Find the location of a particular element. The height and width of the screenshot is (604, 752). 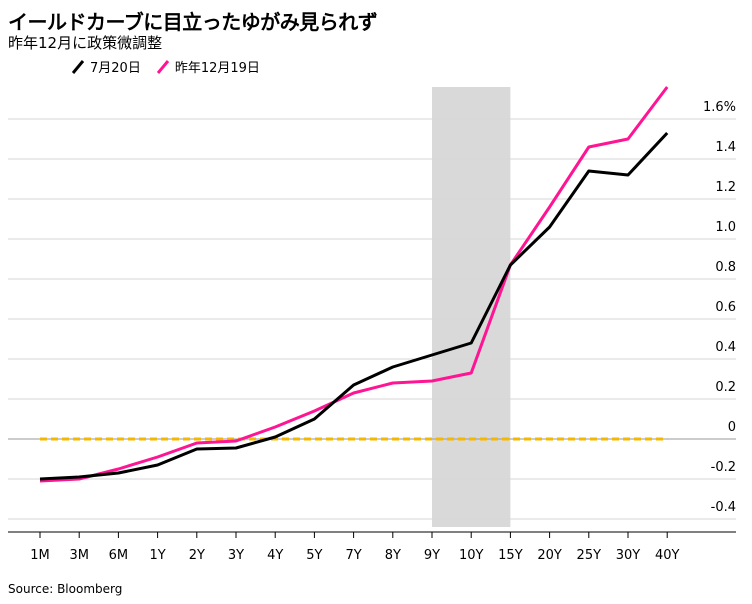

y-tick-label: 0.6 is located at coordinates (725, 307).